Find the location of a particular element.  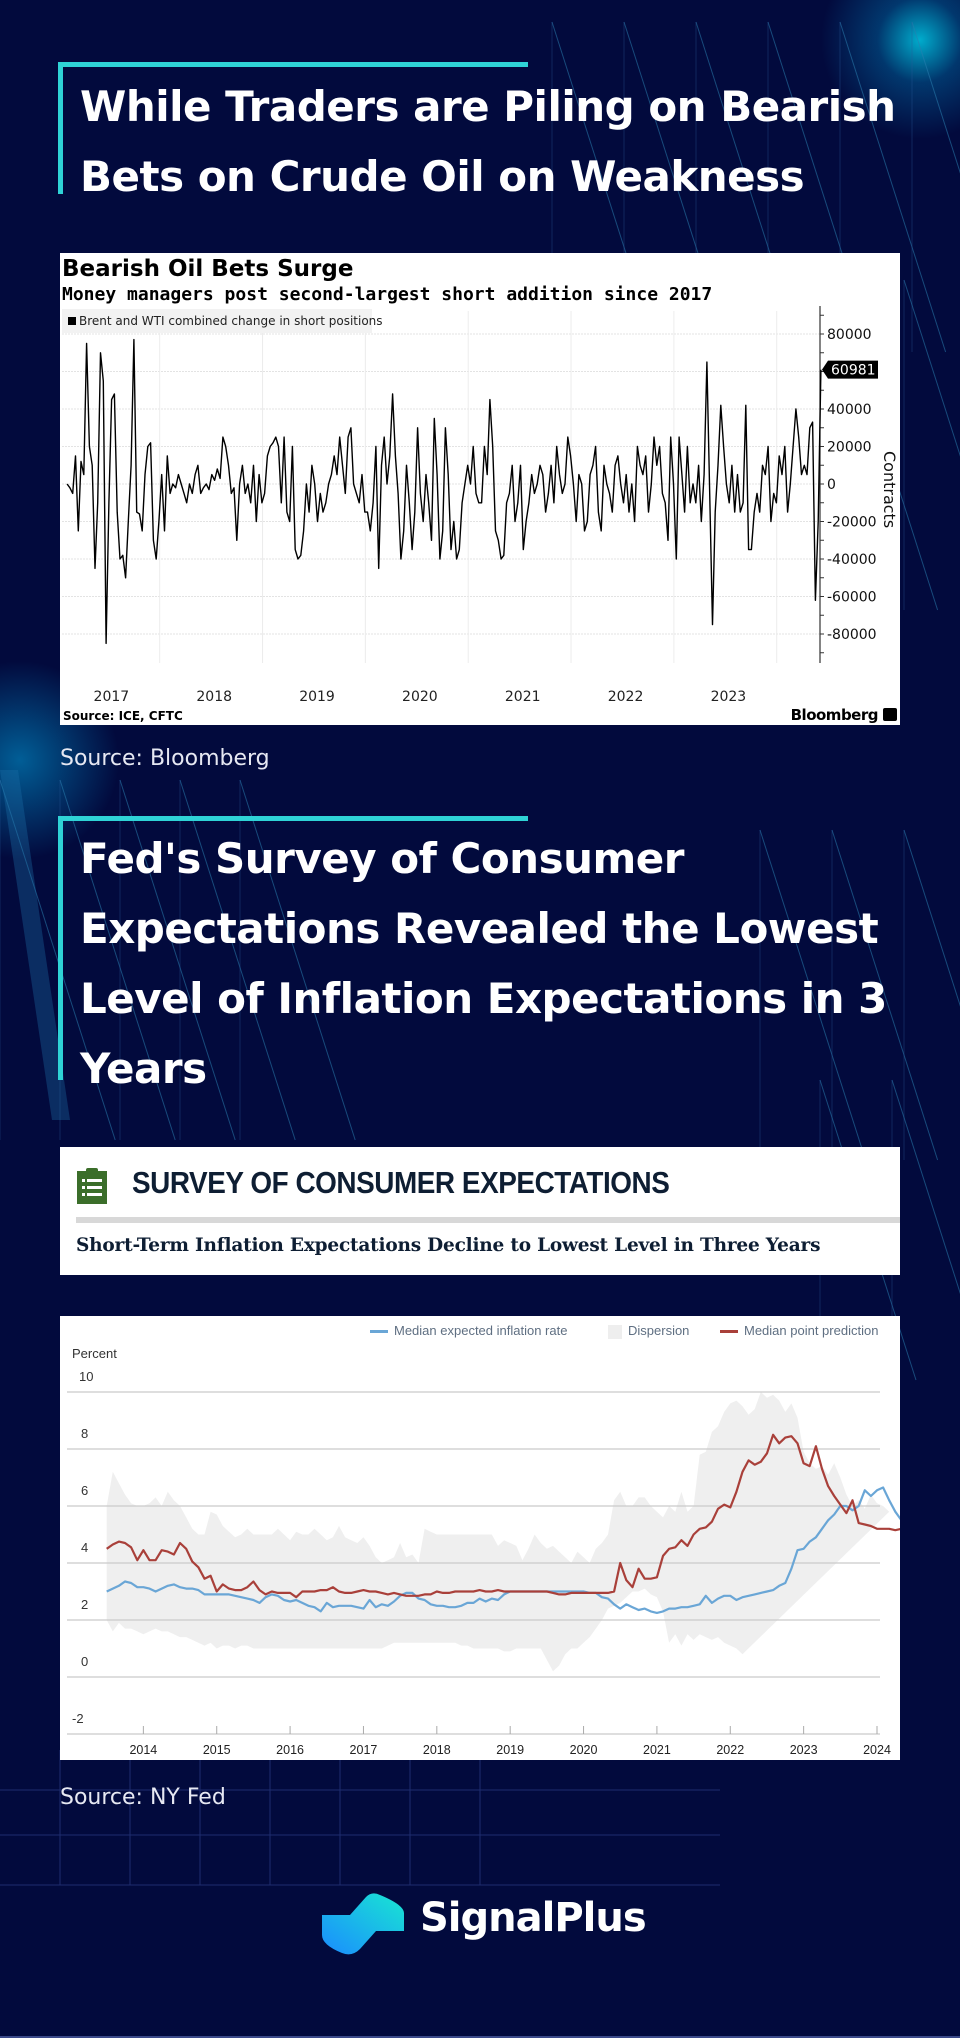

legend-item-median-expected: Median expected inflation rate is located at coordinates (468, 1330).